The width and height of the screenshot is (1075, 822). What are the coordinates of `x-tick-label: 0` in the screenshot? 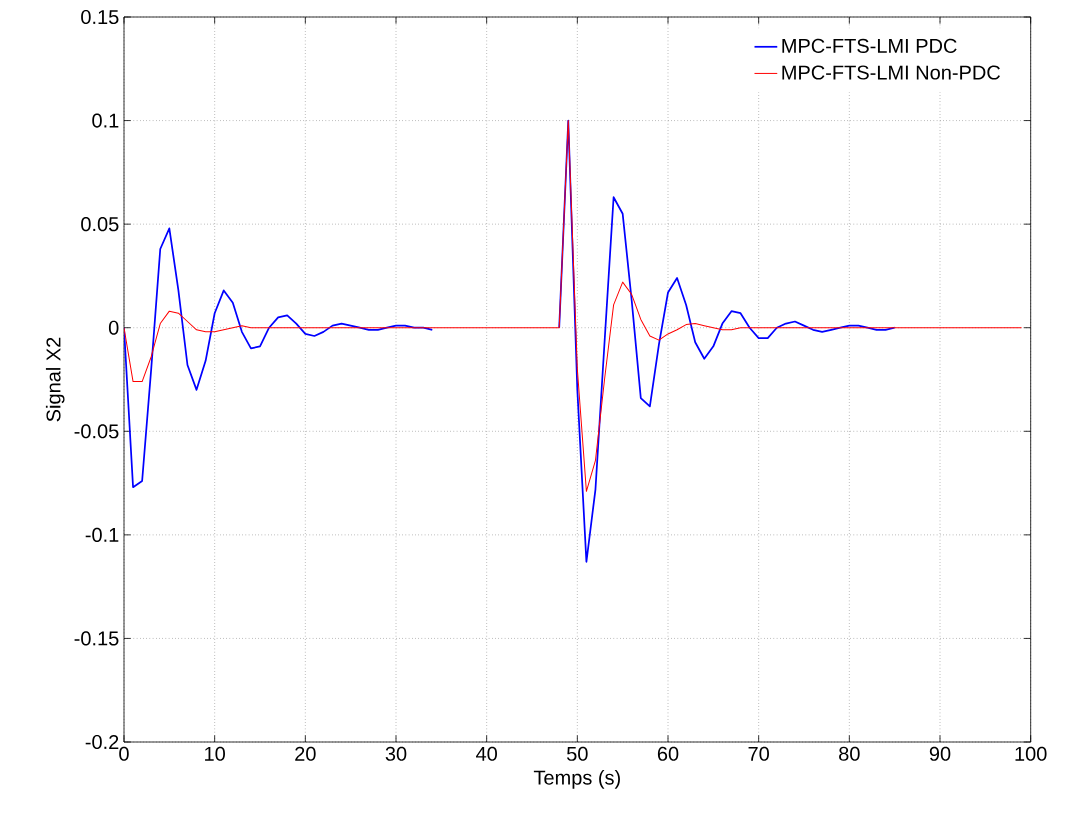 It's located at (124, 753).